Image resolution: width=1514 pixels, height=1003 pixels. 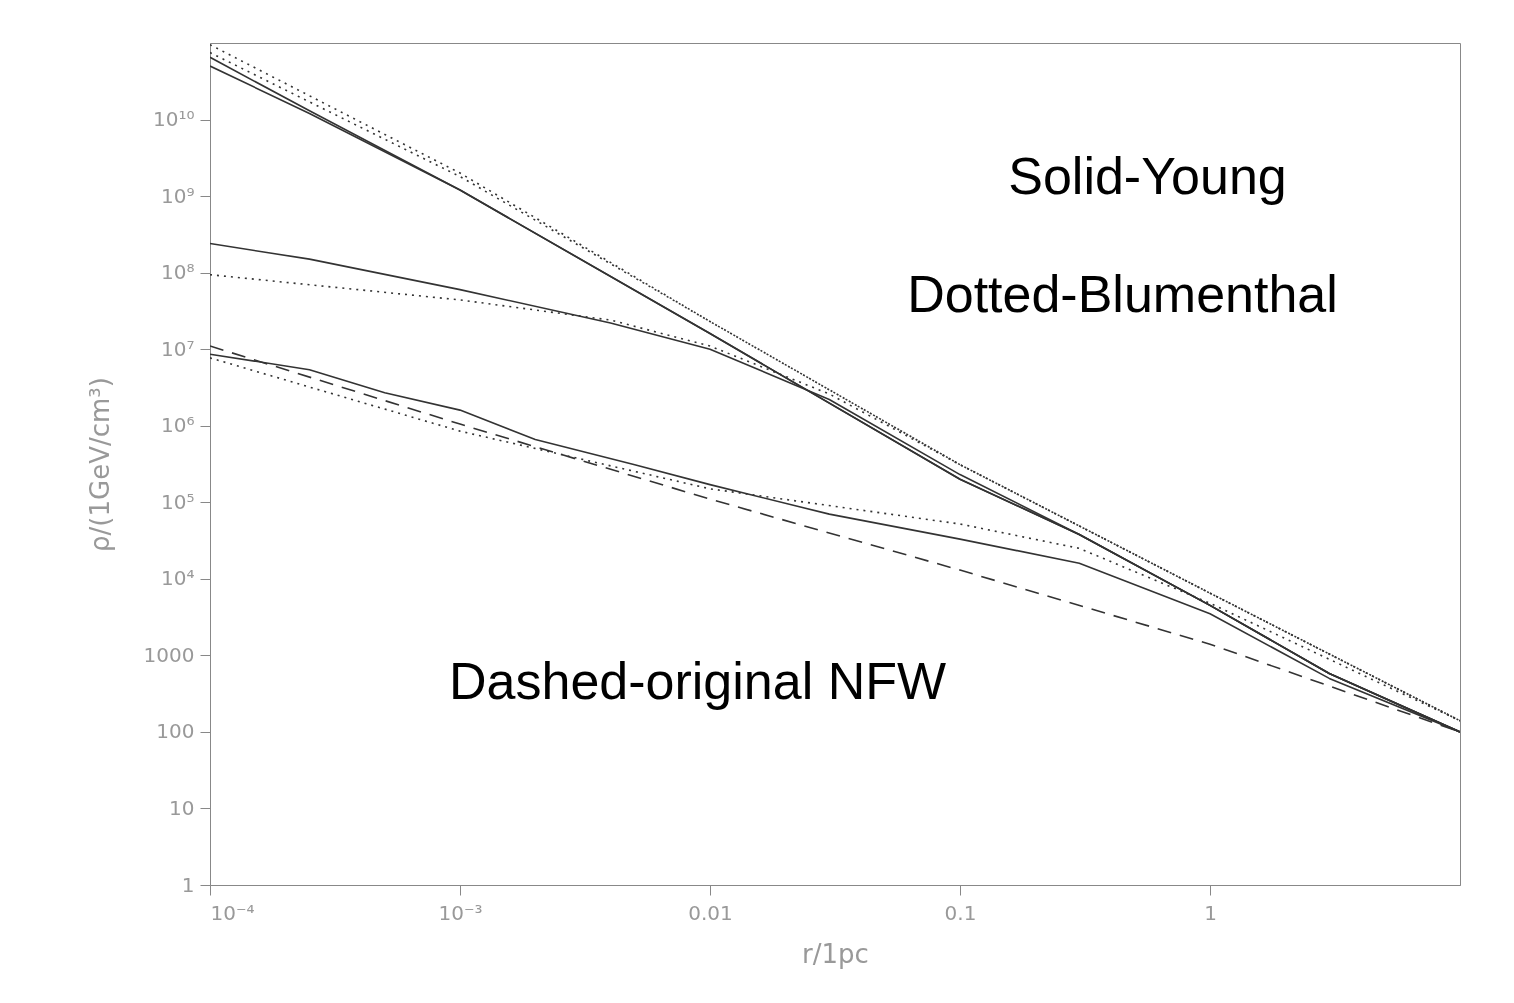 What do you see at coordinates (460, 912) in the screenshot?
I see `x-tick-label: 10⁻³` at bounding box center [460, 912].